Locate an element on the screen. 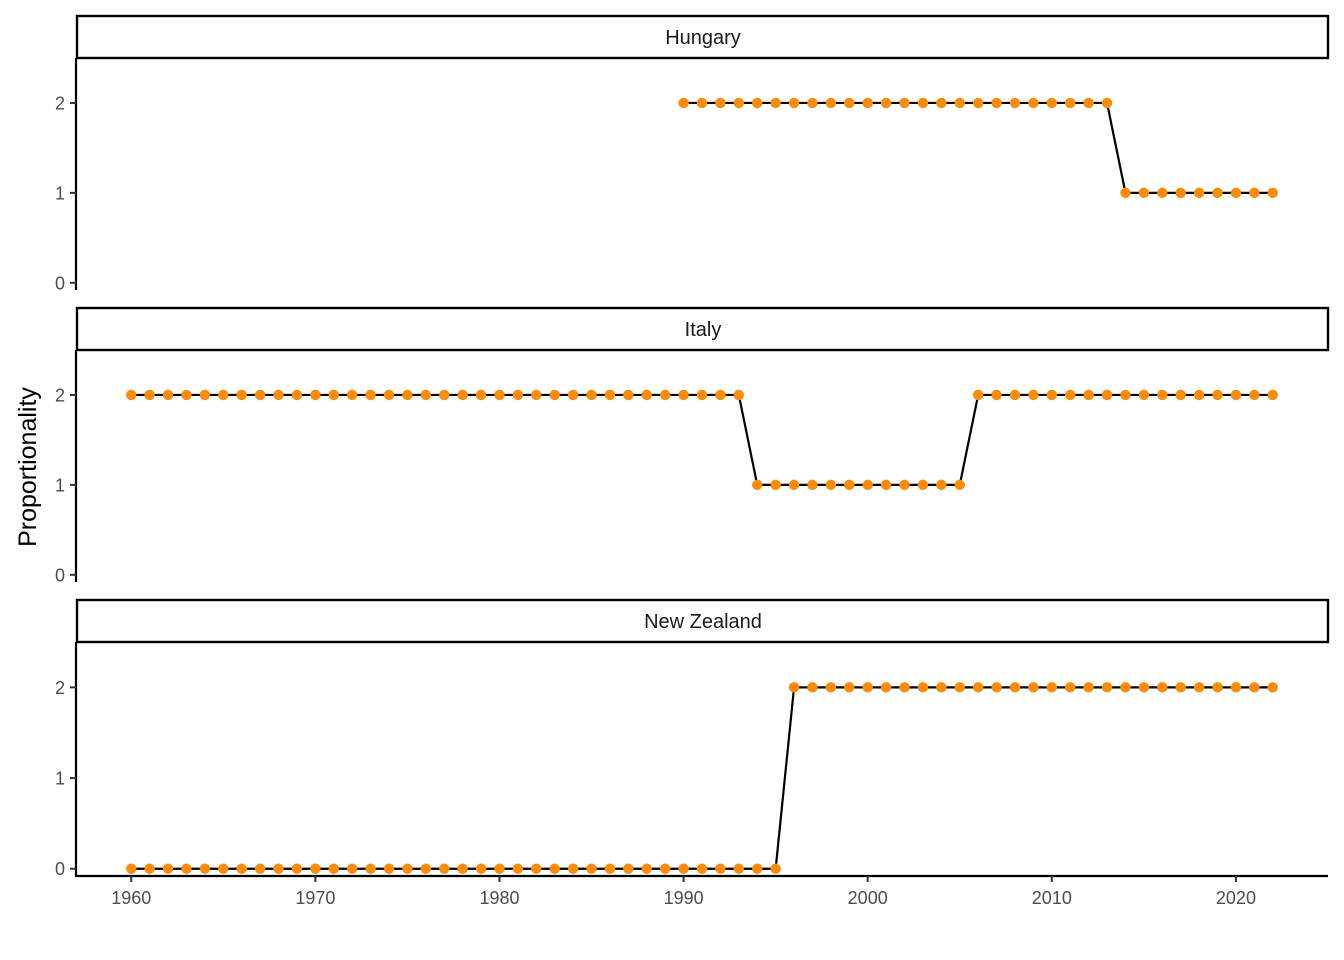 This screenshot has width=1344, height=960. y-axis-title: Proportionality is located at coordinates (28, 467).